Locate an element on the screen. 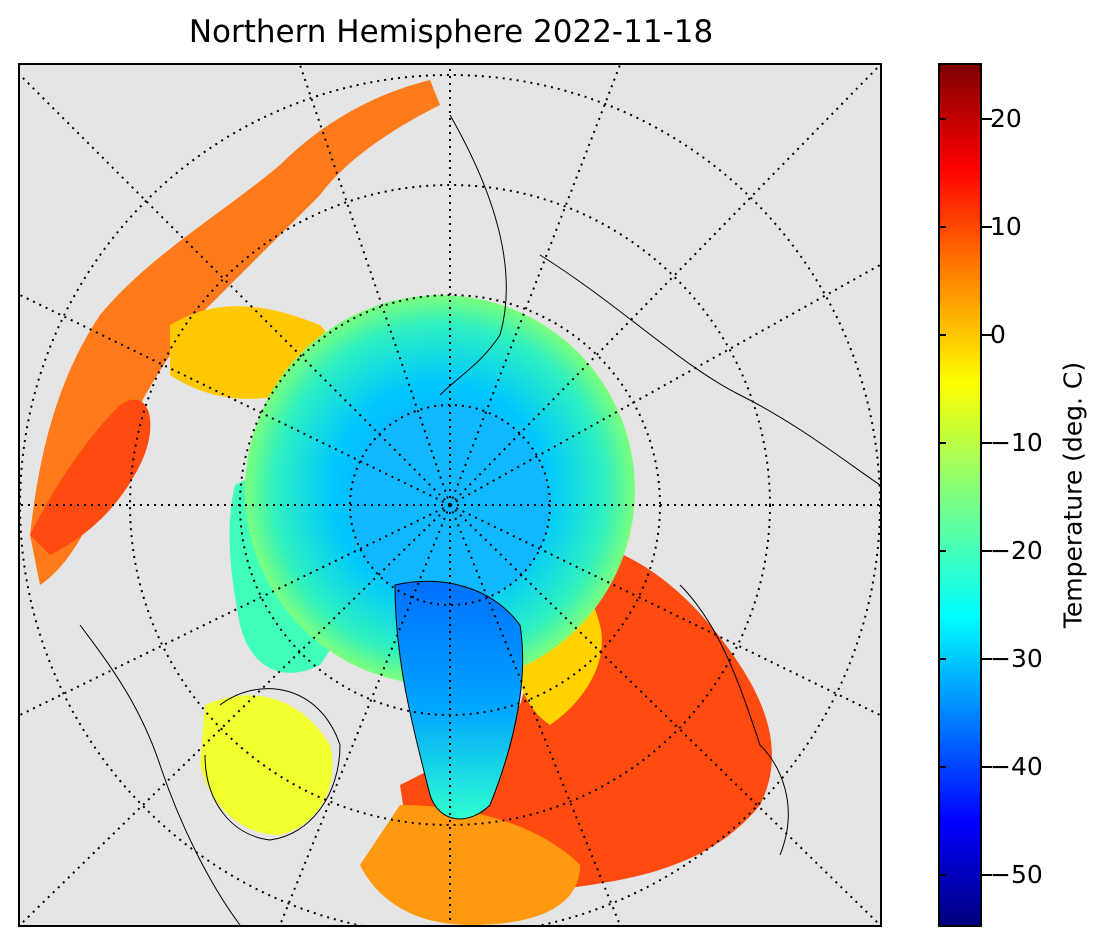 This screenshot has width=1108, height=946. colorbar-tick-label: −10 is located at coordinates (1016, 442).